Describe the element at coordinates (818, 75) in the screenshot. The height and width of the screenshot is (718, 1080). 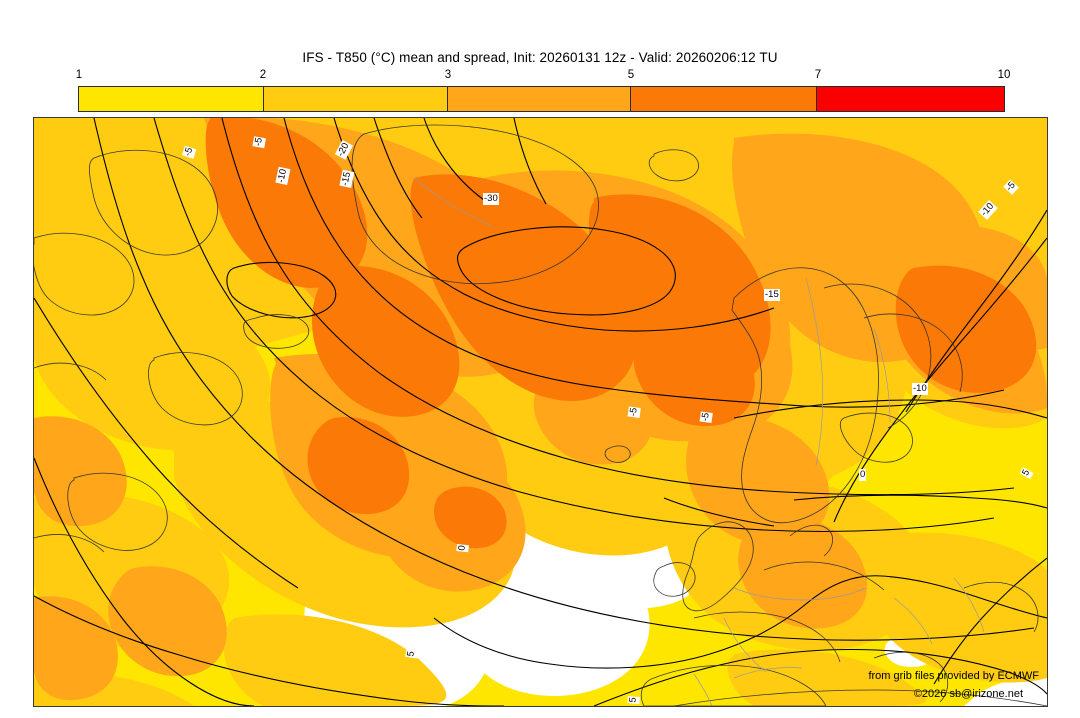
I see `colorbar-tick-7: 7` at that location.